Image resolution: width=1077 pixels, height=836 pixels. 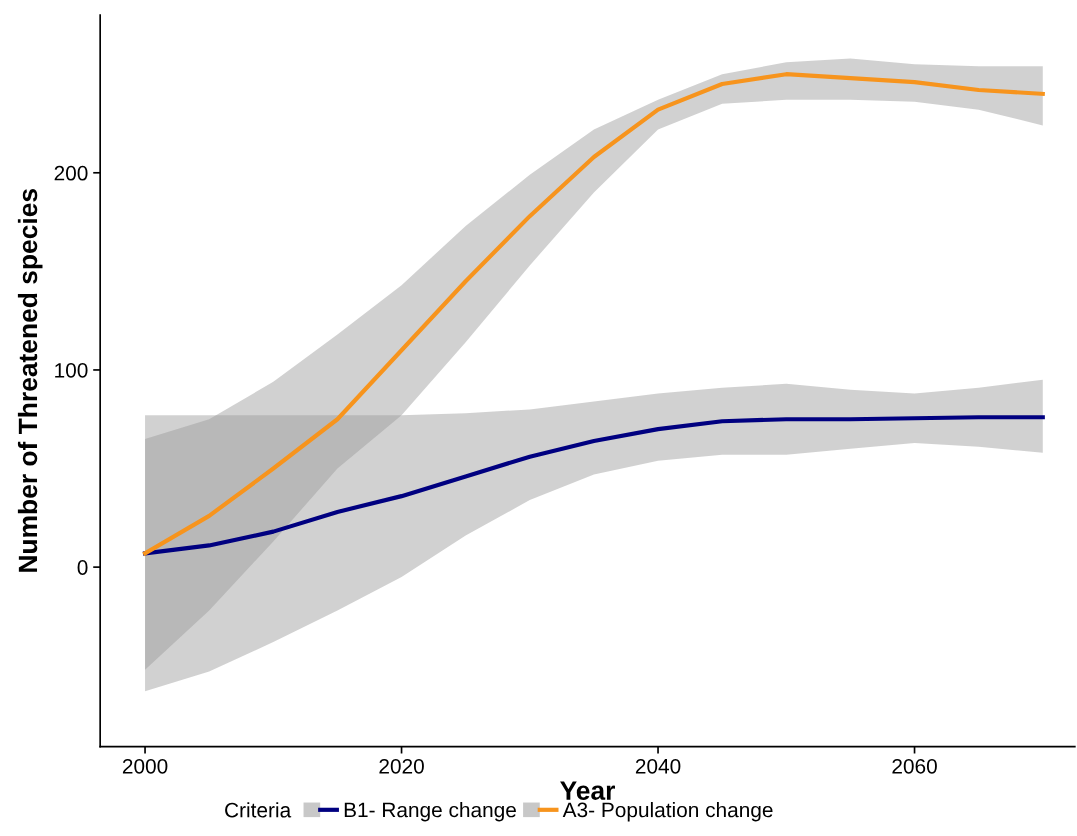 What do you see at coordinates (258, 810) in the screenshot?
I see `legend-title: Criteria` at bounding box center [258, 810].